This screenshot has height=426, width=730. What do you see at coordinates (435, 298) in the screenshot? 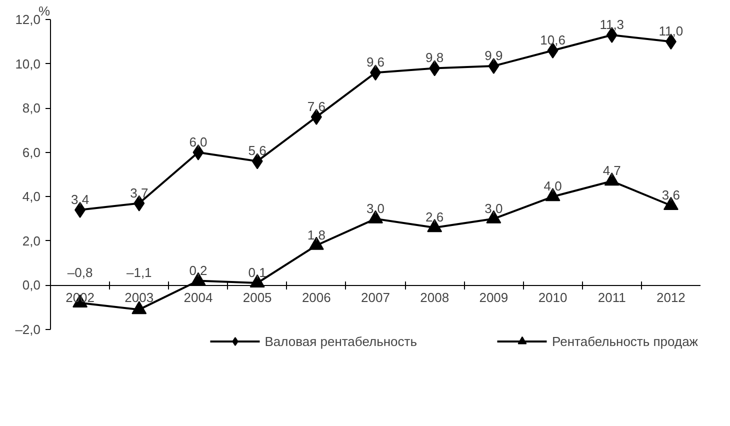
I see `x-tick-label: 2008` at bounding box center [435, 298].